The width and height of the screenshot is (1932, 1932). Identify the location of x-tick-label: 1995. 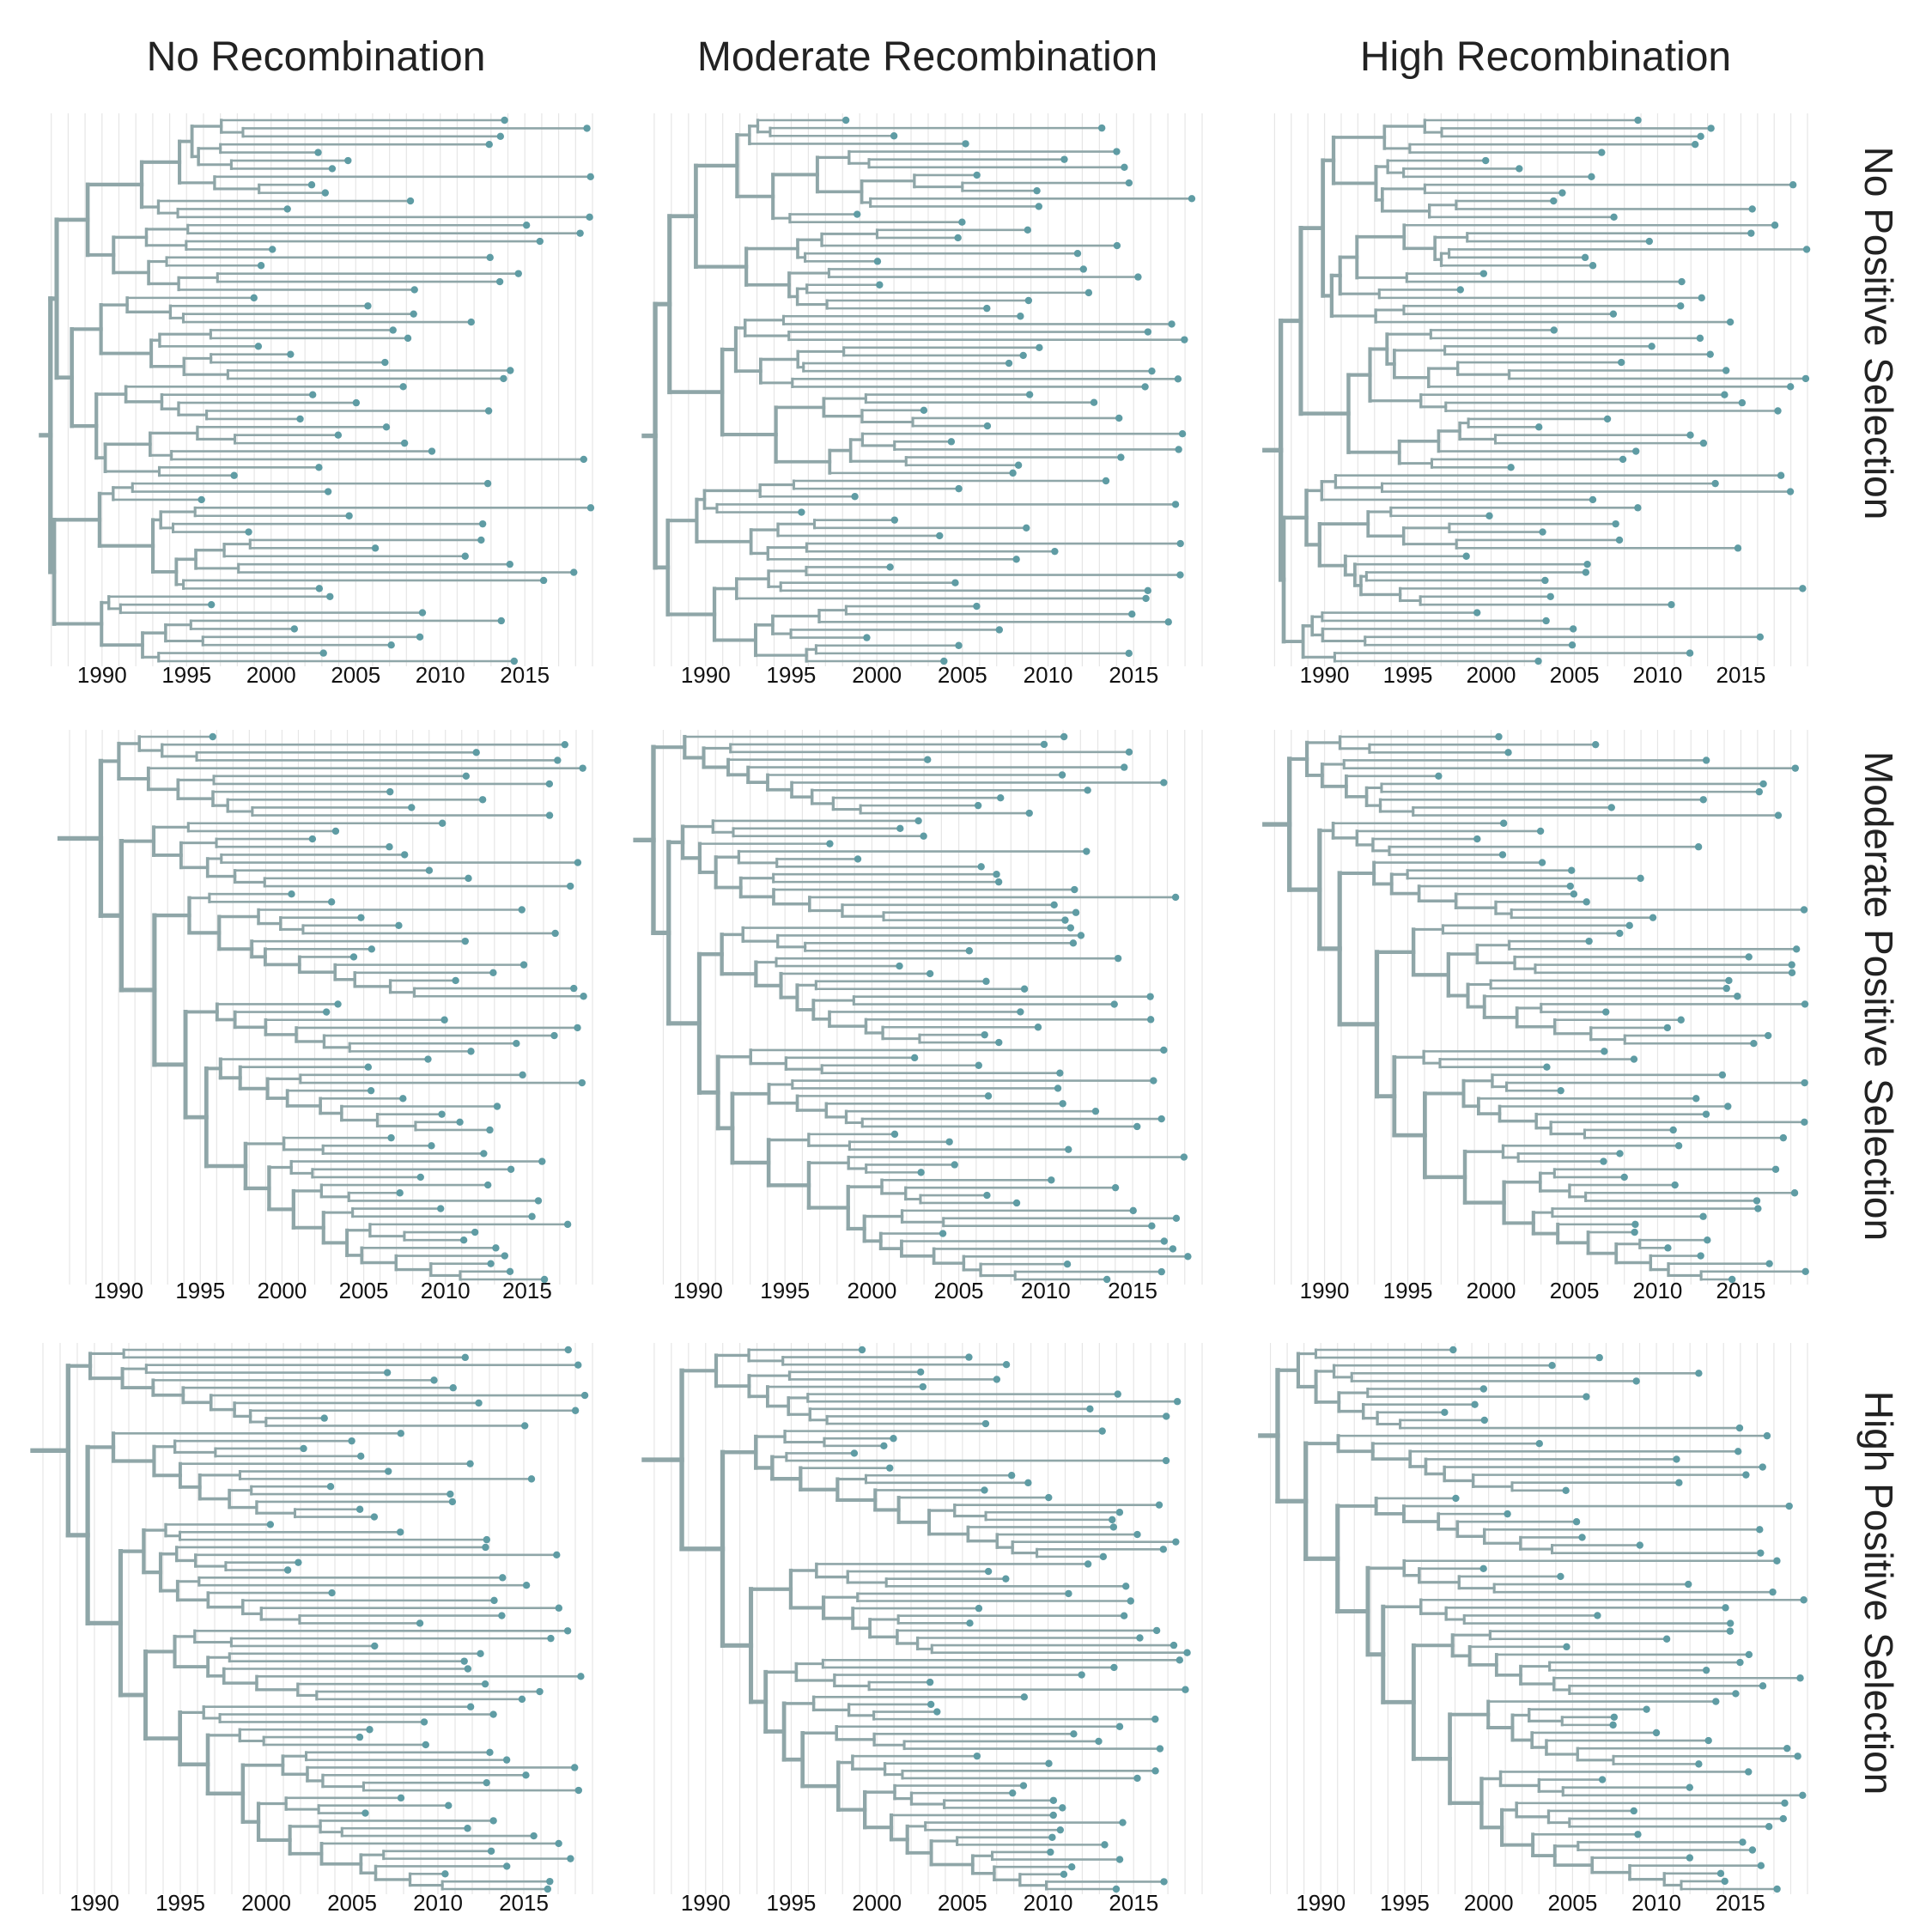
(1405, 1903).